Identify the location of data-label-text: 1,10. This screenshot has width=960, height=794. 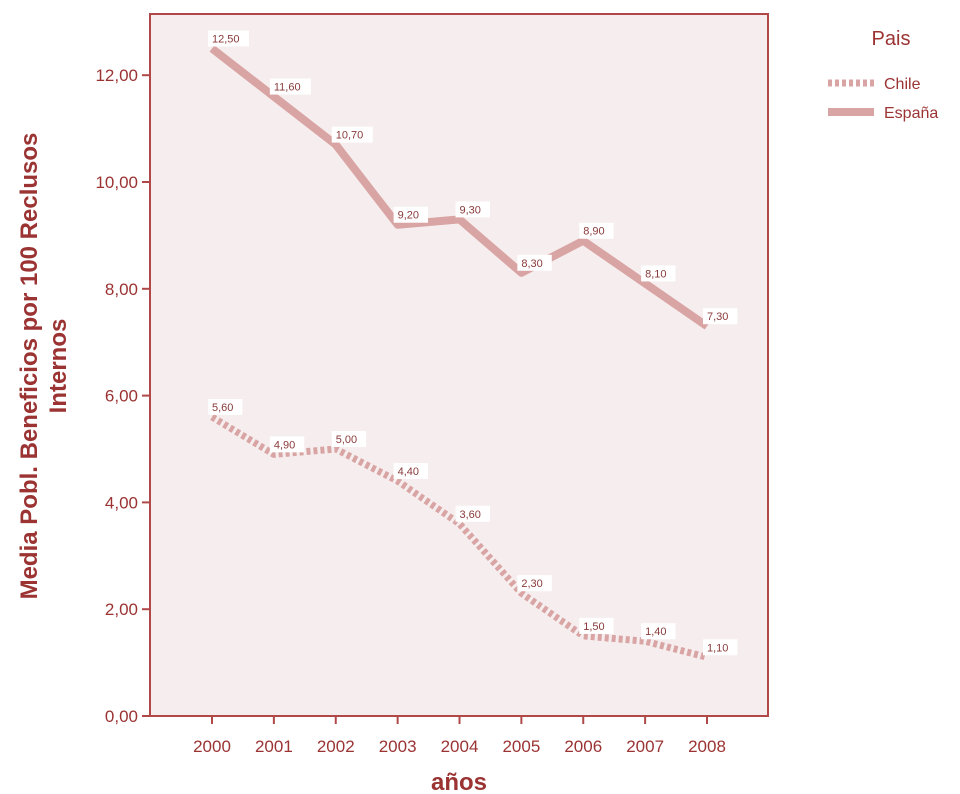
(717, 648).